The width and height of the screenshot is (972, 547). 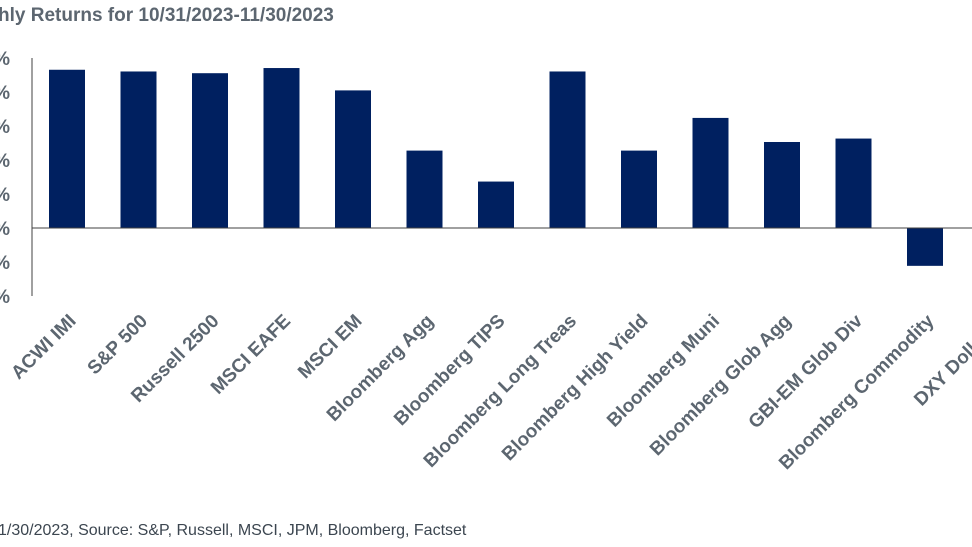 What do you see at coordinates (281, 148) in the screenshot?
I see `bar-msci-eafe` at bounding box center [281, 148].